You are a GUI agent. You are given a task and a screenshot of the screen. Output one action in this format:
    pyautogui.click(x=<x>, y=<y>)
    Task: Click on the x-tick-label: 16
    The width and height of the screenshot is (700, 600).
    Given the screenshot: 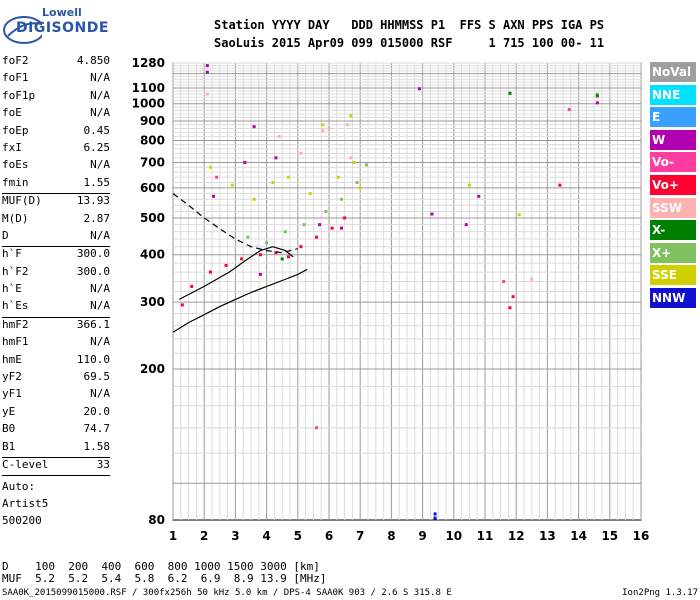 What is the action you would take?
    pyautogui.click(x=641, y=536)
    